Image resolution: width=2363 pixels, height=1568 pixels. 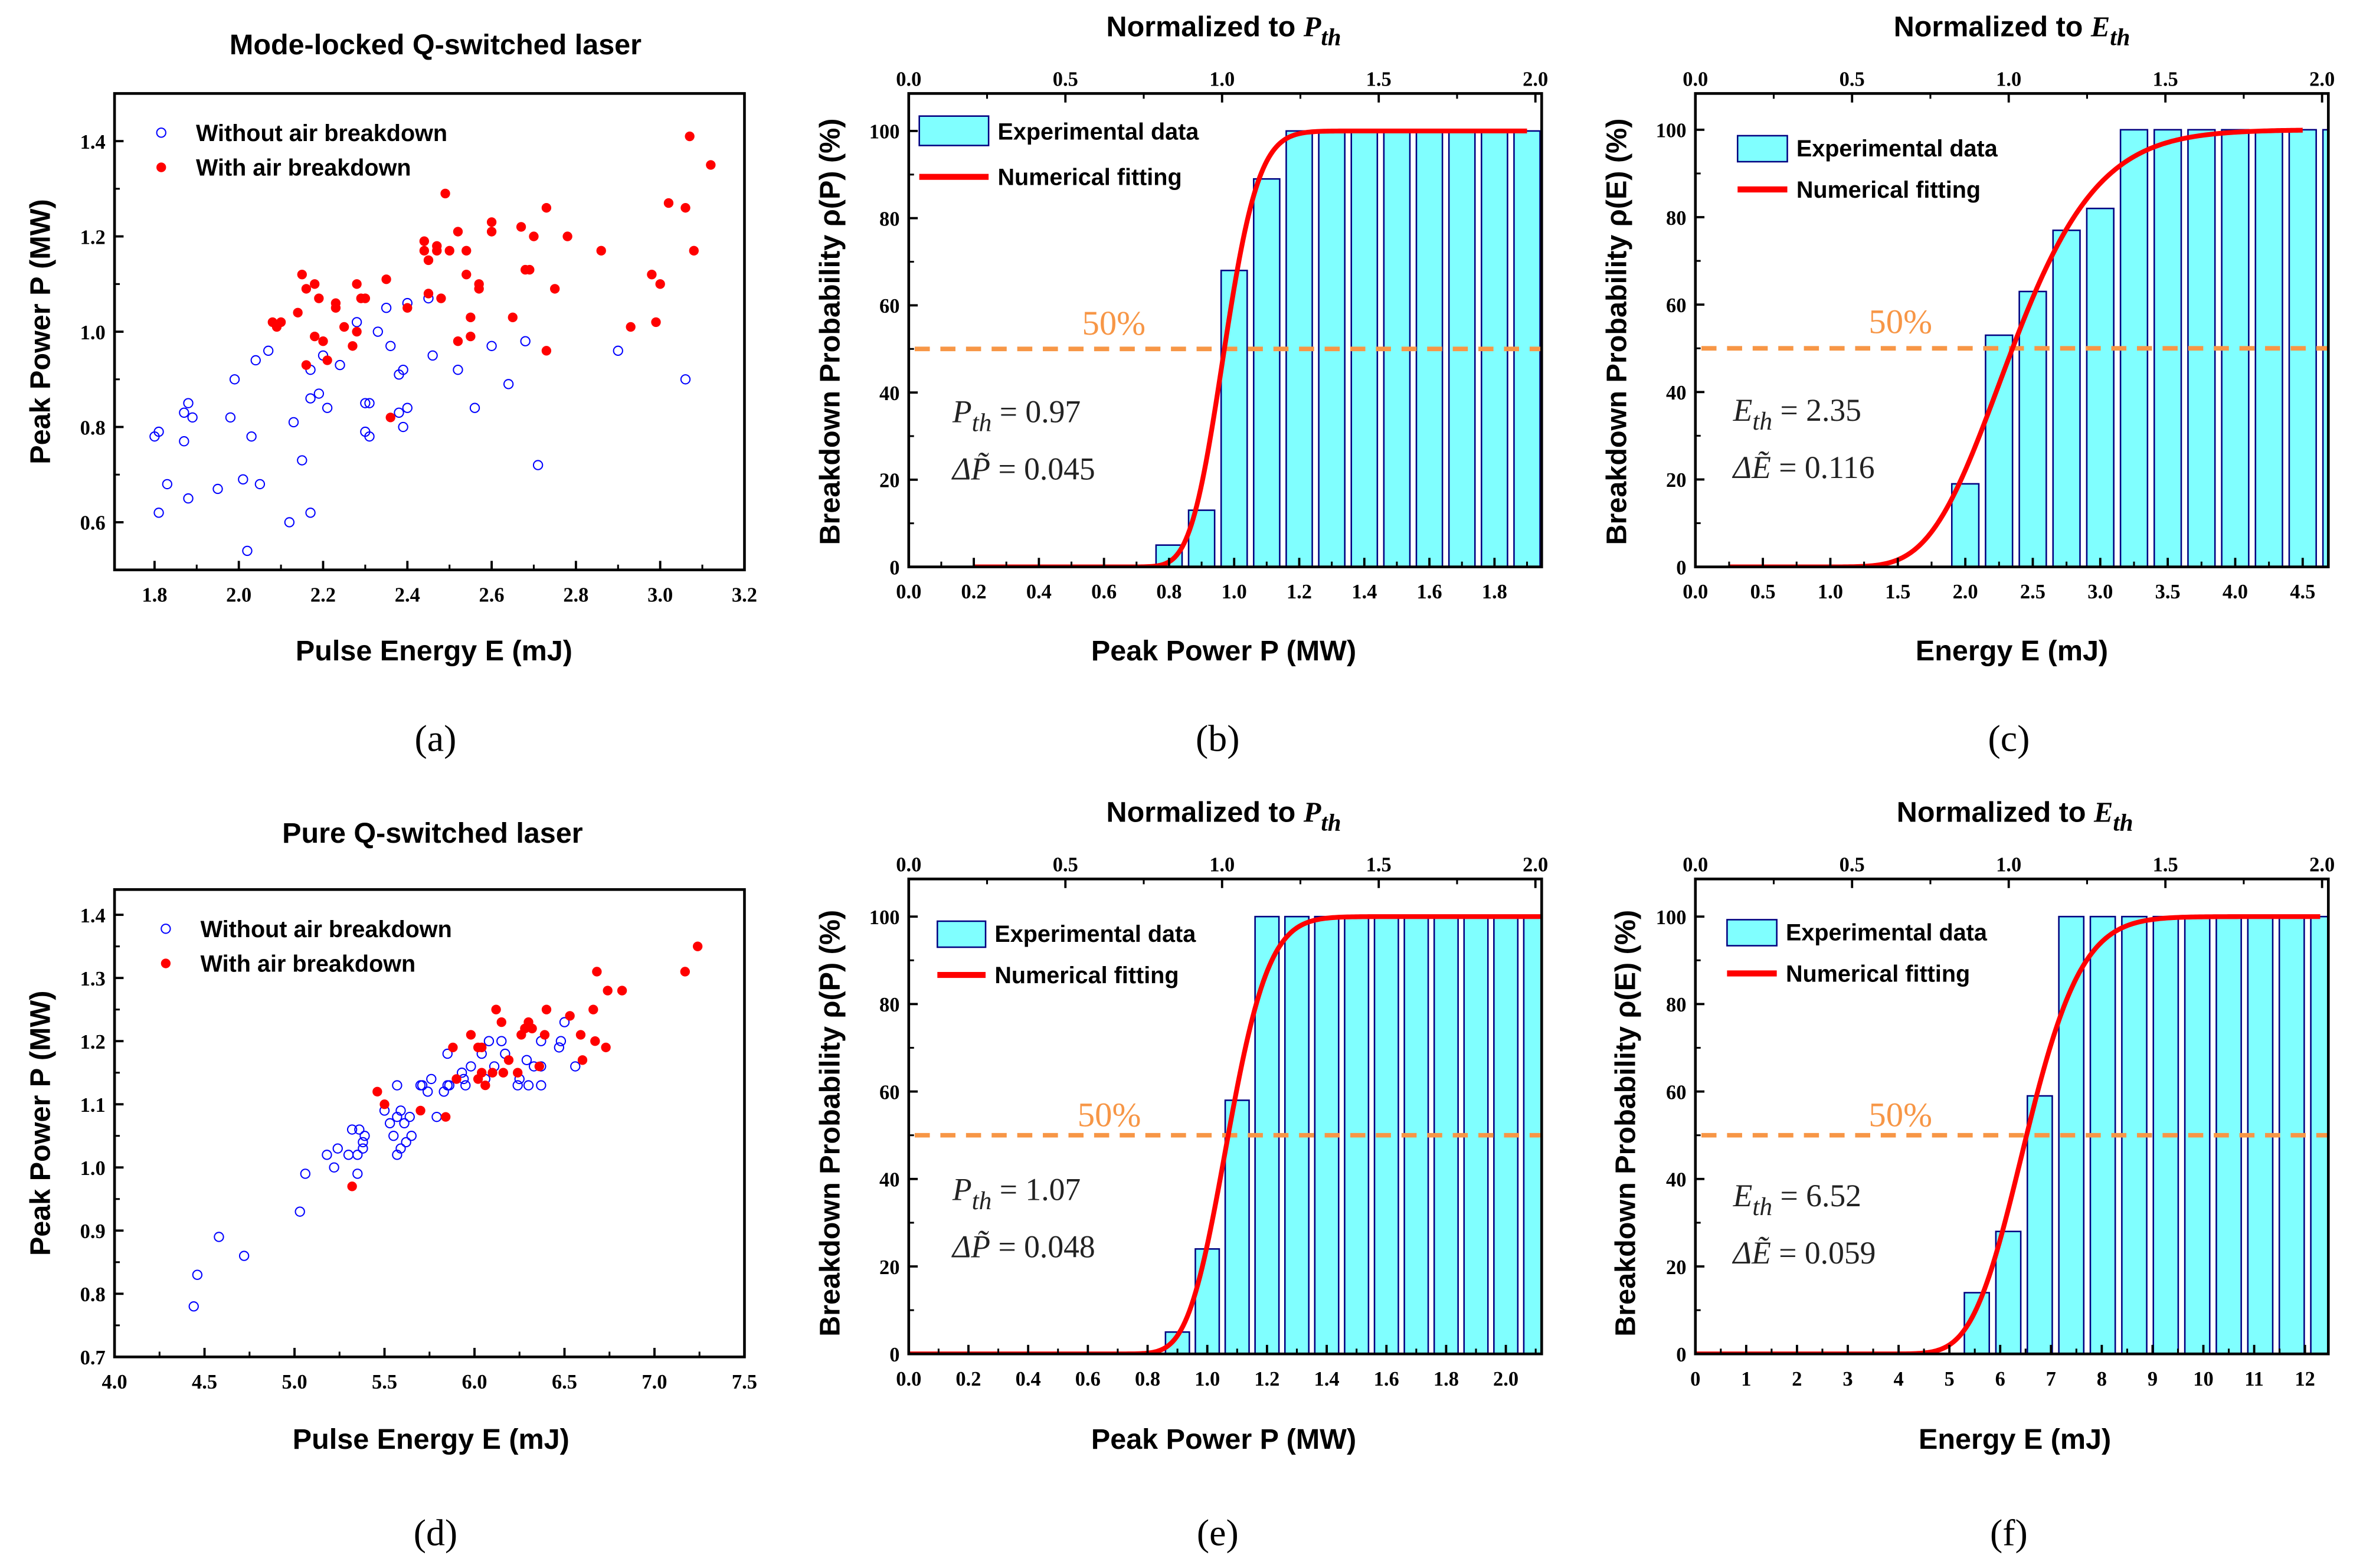 I want to click on x-tick-label: 0.2, so click(x=974, y=592).